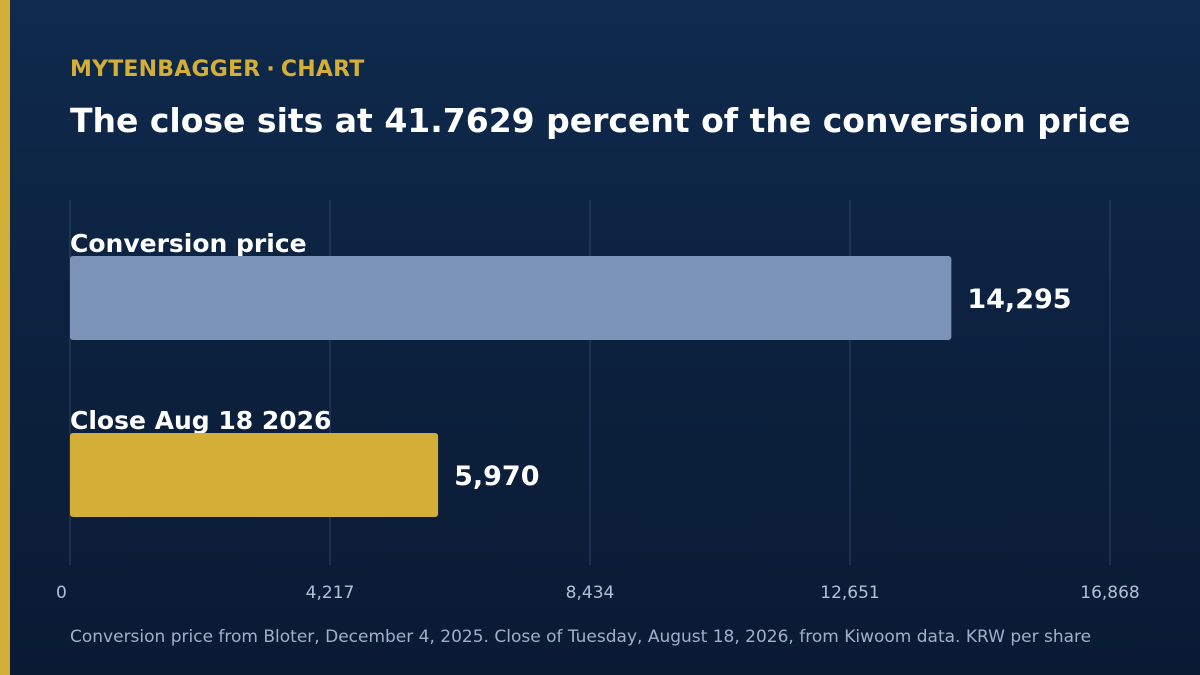  What do you see at coordinates (330, 593) in the screenshot?
I see `x-tick-label: 4,217` at bounding box center [330, 593].